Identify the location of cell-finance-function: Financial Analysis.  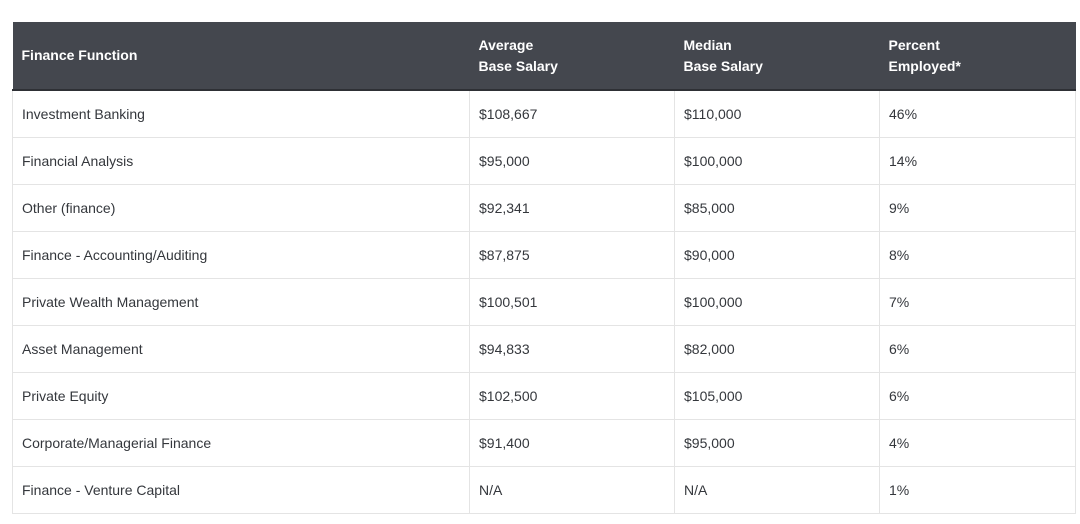
(241, 161).